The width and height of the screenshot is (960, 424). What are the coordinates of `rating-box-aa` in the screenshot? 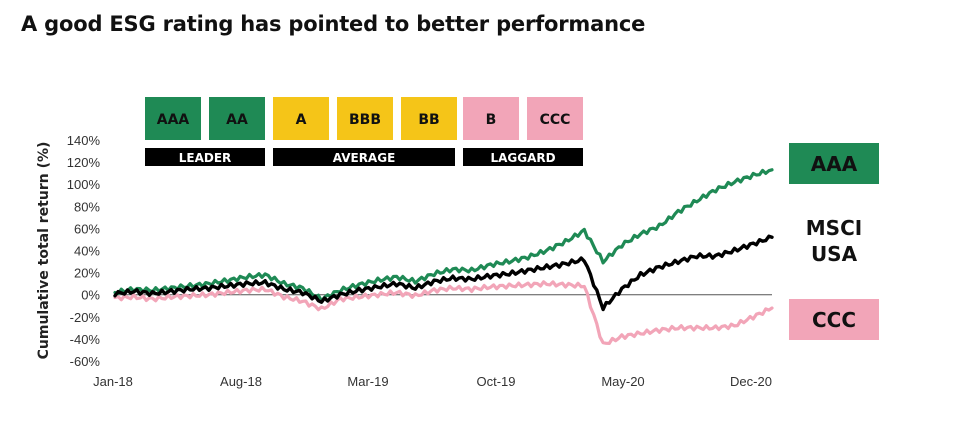 It's located at (237, 118).